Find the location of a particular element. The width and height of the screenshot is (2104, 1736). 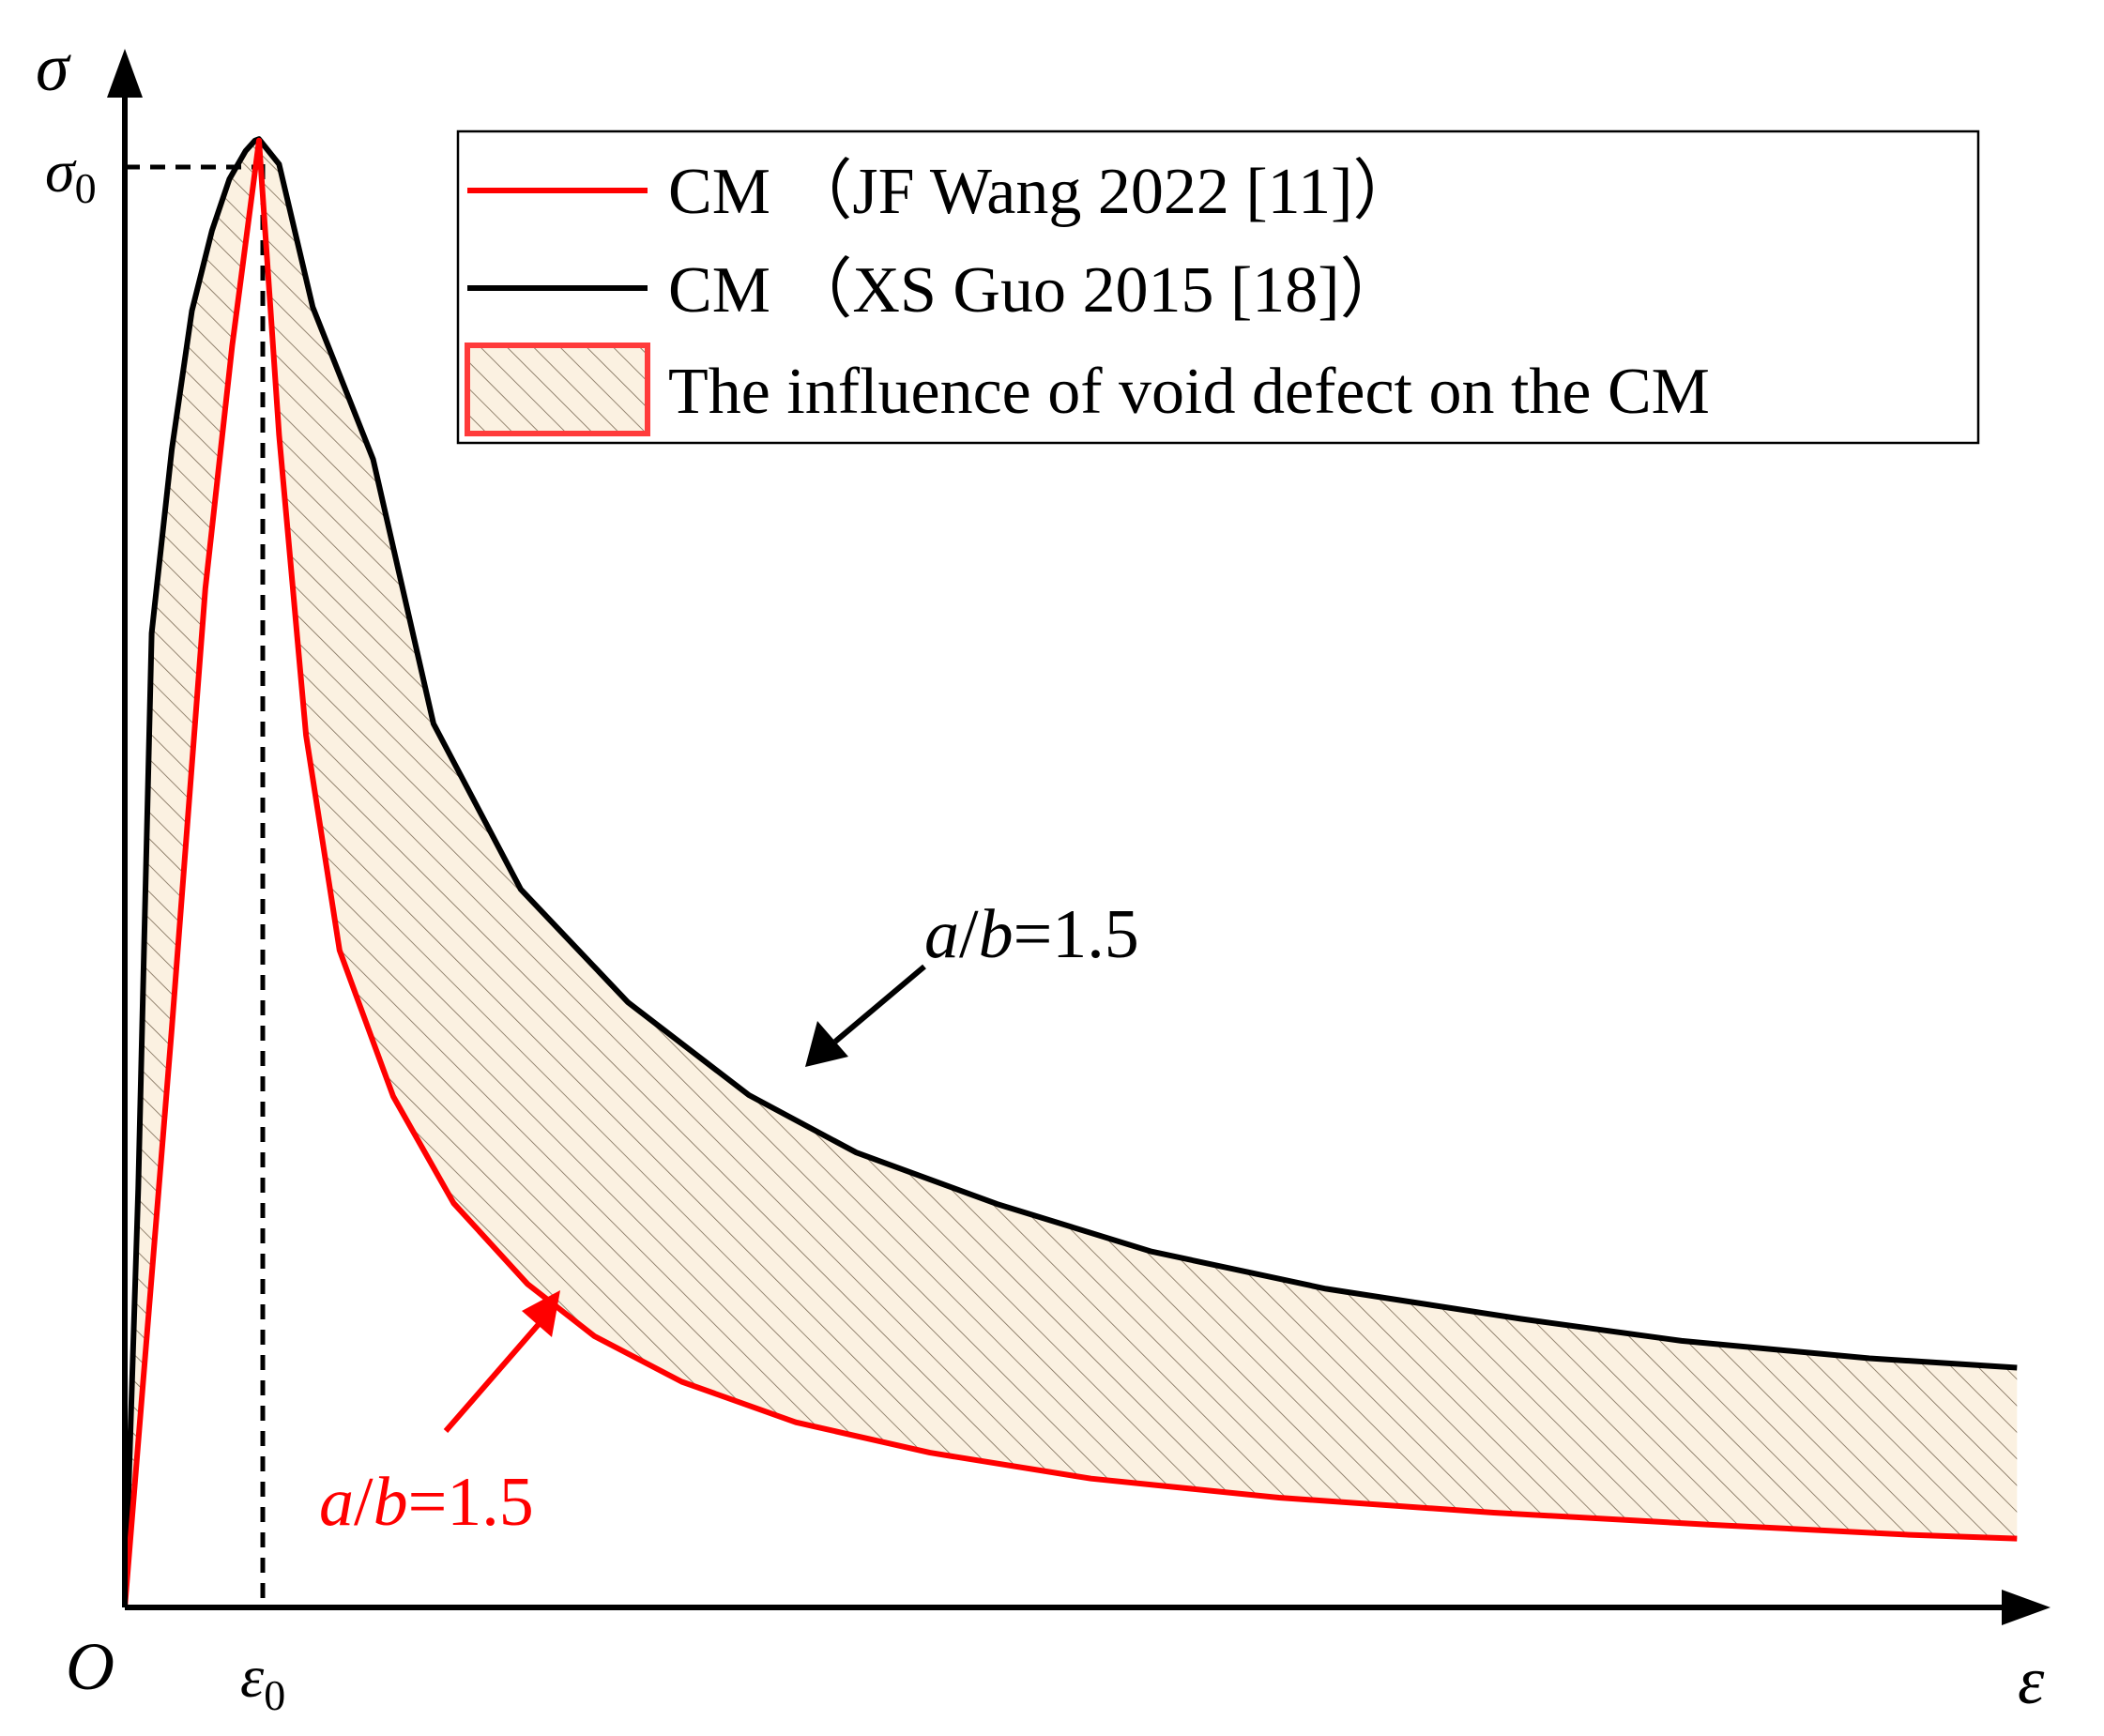

x-axis-label: ε is located at coordinates (2031, 1680).